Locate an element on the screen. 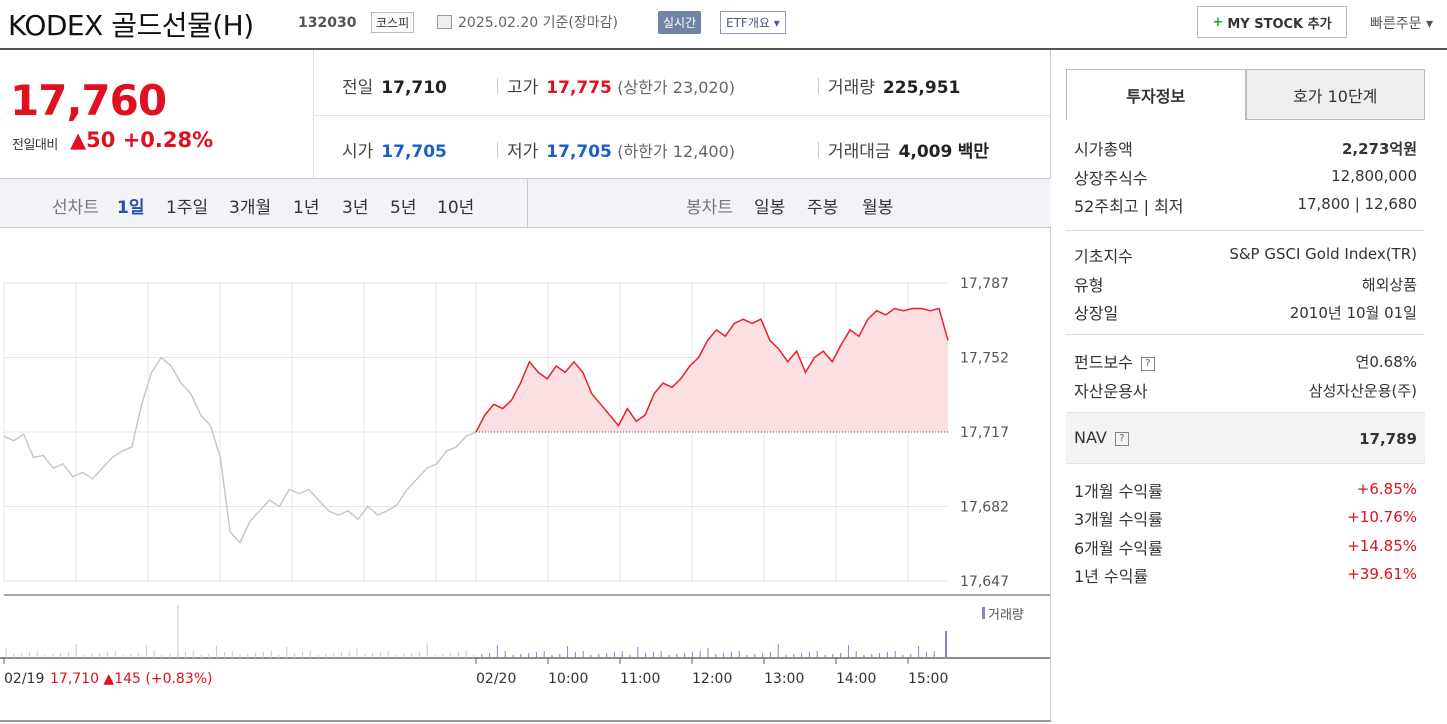 This screenshot has width=1447, height=724. 52w-high-low-value: 17,800 | 12,680 is located at coordinates (1357, 204).